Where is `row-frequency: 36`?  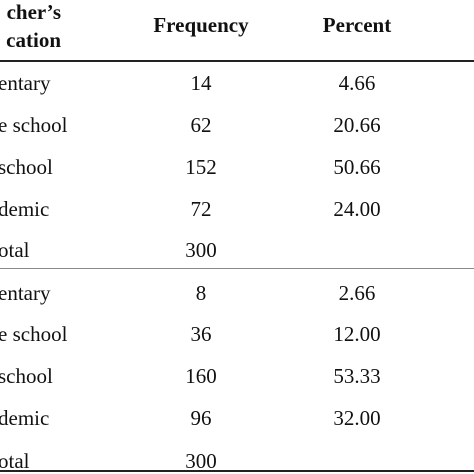 row-frequency: 36 is located at coordinates (201, 334).